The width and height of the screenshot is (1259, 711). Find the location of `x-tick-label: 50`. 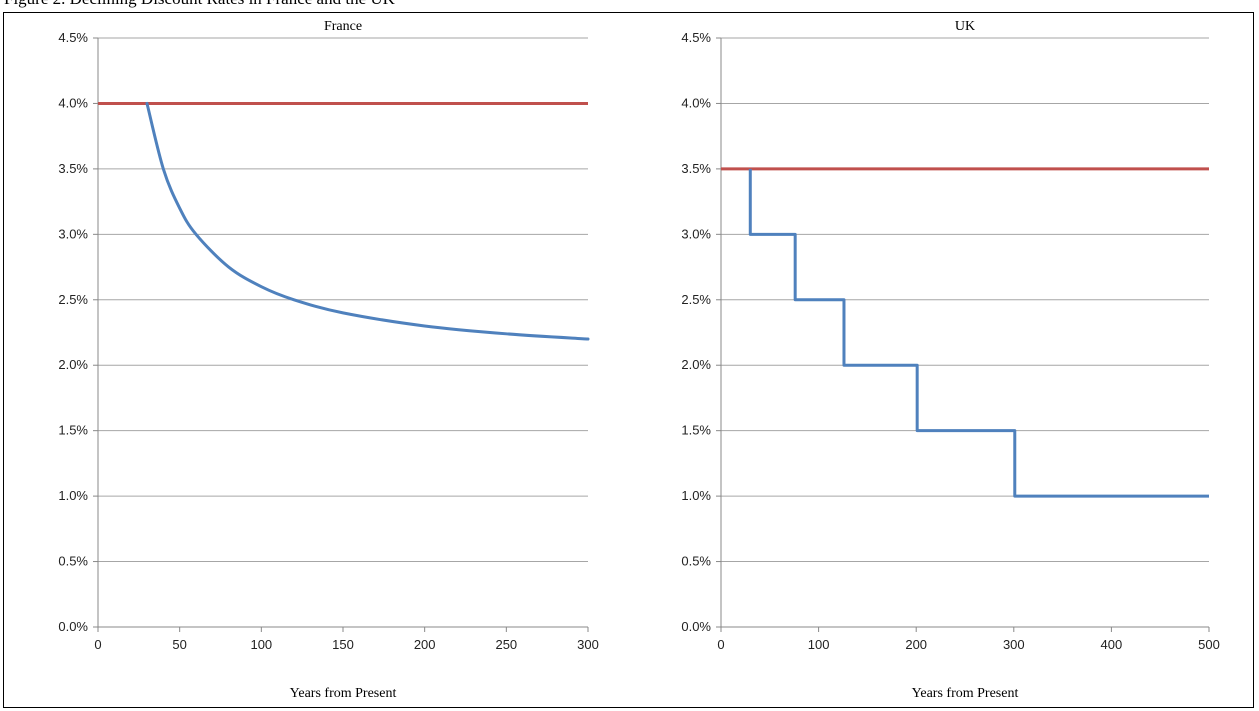

x-tick-label: 50 is located at coordinates (179, 644).